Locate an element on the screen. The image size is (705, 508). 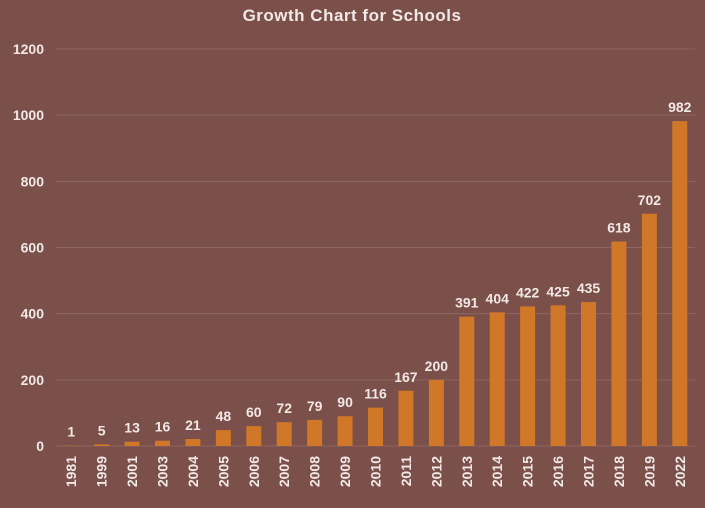
x-tick-label: 2003 is located at coordinates (163, 471).